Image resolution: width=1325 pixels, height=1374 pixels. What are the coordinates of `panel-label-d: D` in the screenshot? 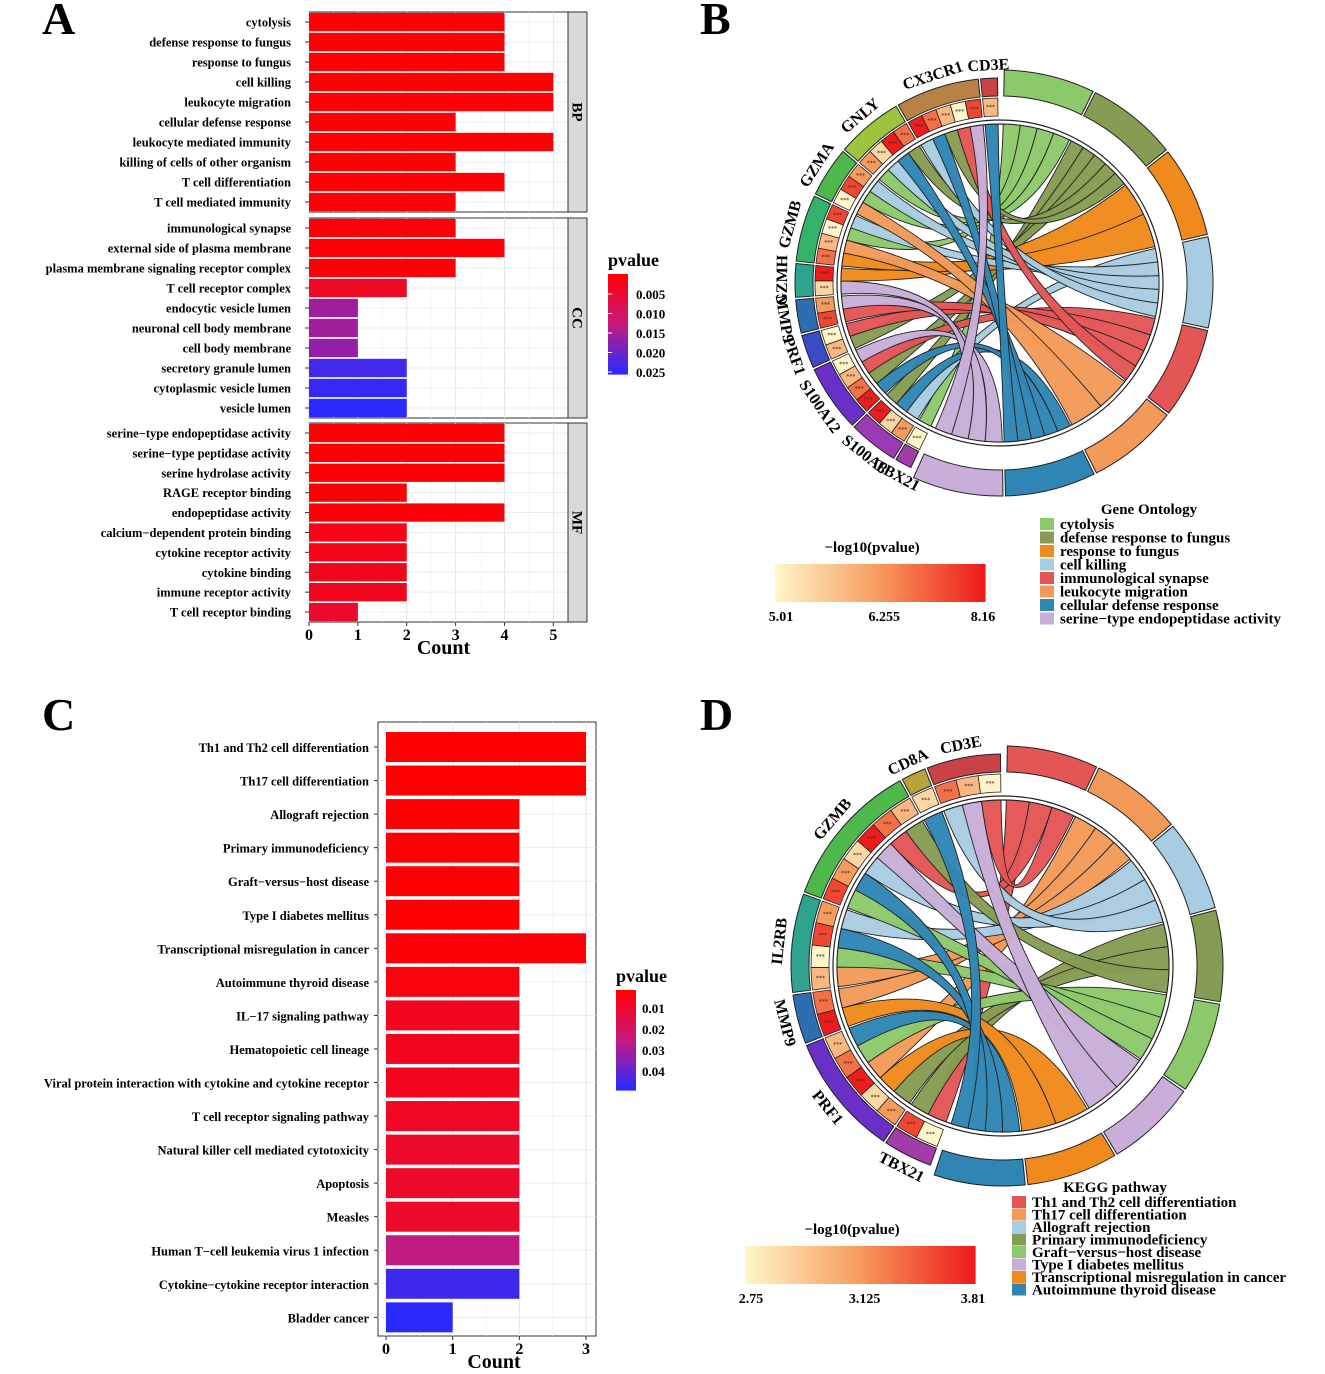 It's located at (716, 714).